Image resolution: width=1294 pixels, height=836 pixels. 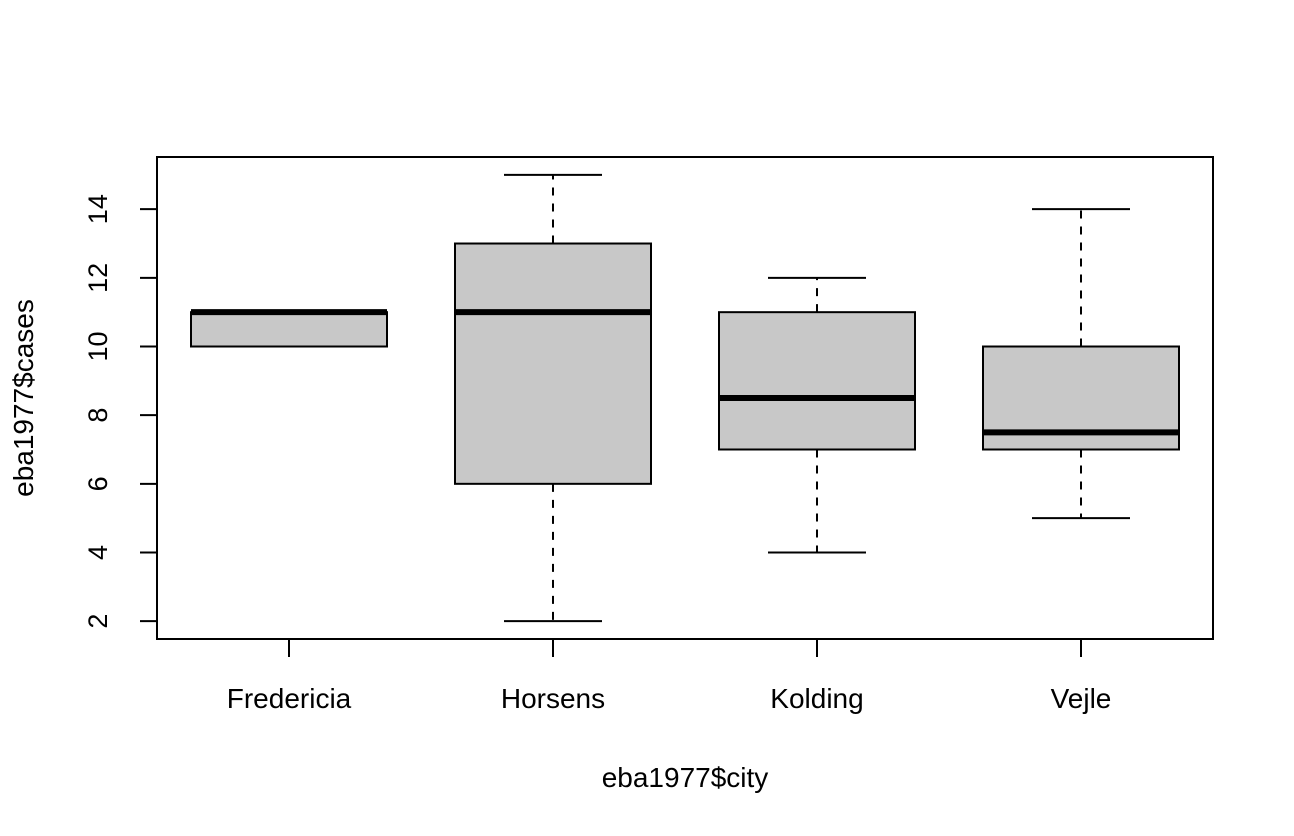 What do you see at coordinates (669, 676) in the screenshot?
I see `x-axis: Fredericia Horsens Kolding Vejle` at bounding box center [669, 676].